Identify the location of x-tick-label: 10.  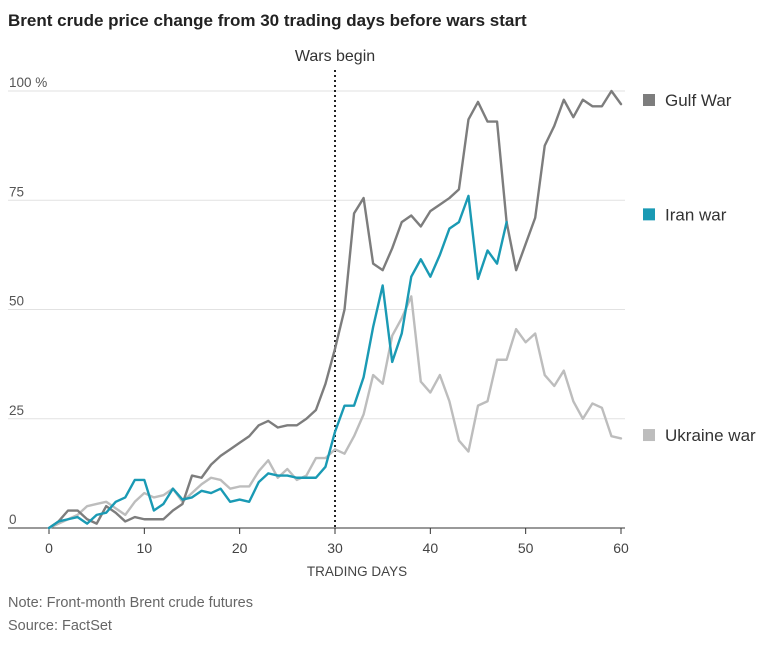
(145, 548).